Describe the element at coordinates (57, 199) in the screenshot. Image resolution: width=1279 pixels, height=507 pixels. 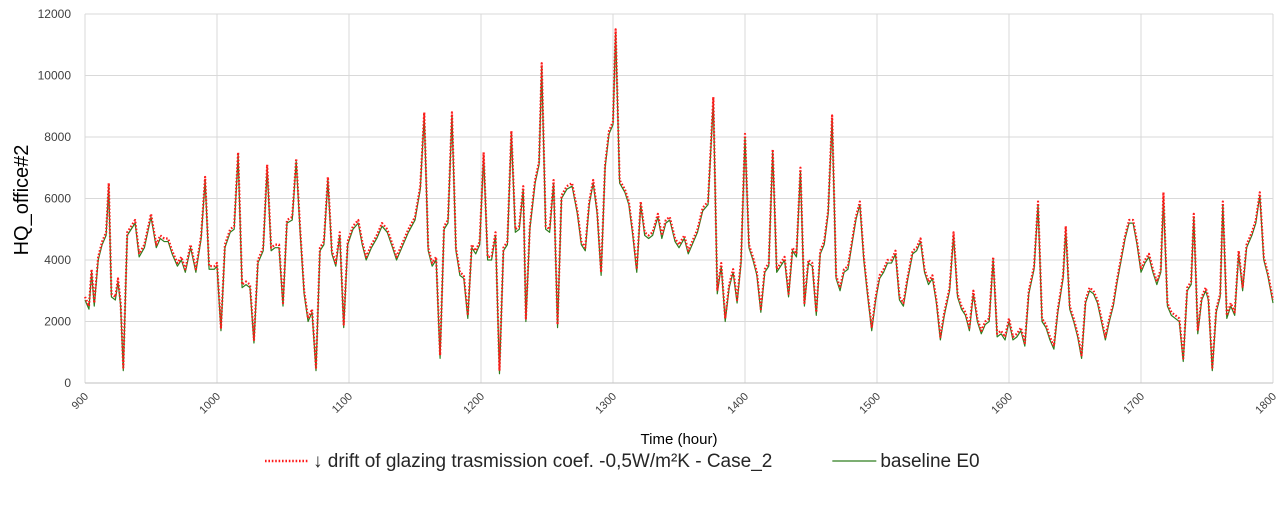
I see `y-tick-label: 6000` at that location.